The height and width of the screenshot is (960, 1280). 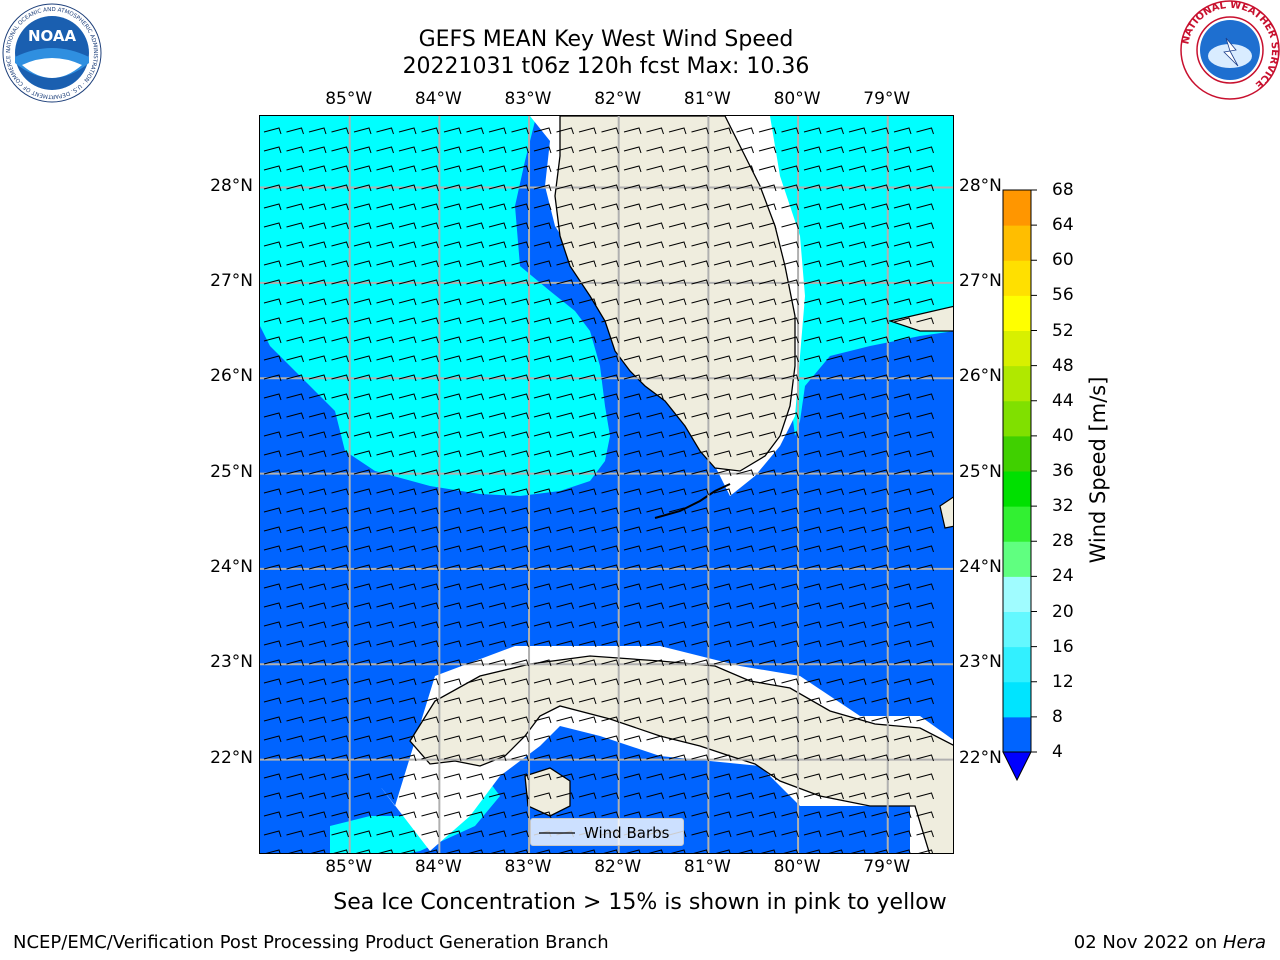 I want to click on lat-label-left: 27°N, so click(x=231, y=280).